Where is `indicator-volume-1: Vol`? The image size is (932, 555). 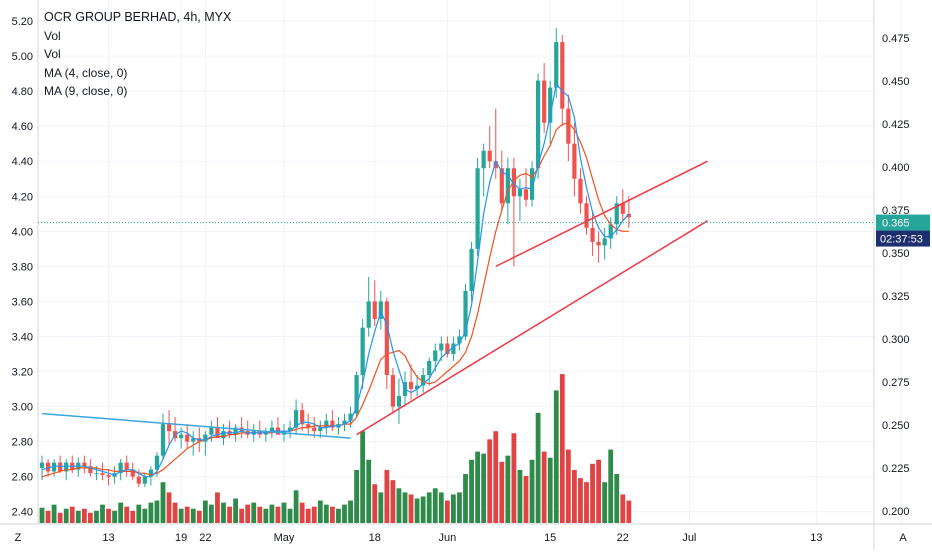
indicator-volume-1: Vol is located at coordinates (52, 35).